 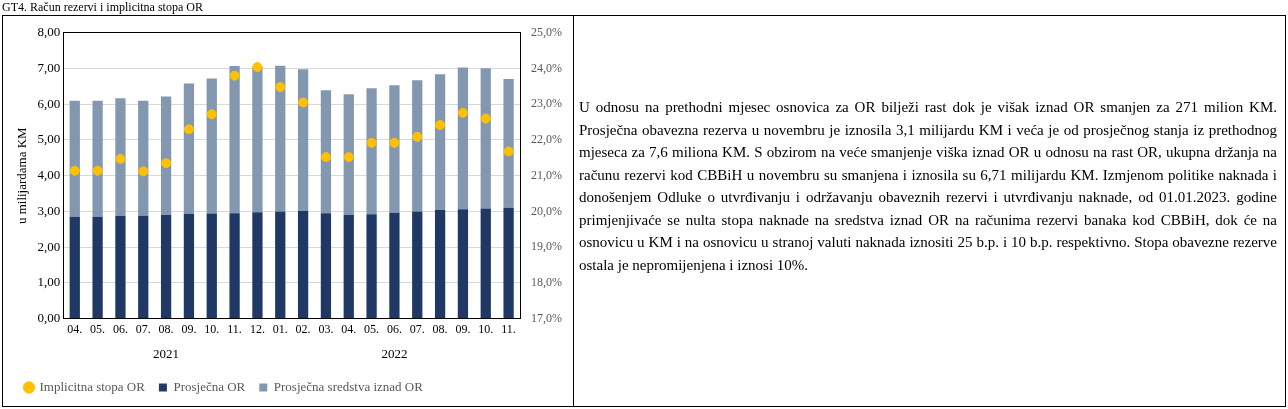 What do you see at coordinates (49, 139) in the screenshot?
I see `y-tick-label: 5,00` at bounding box center [49, 139].